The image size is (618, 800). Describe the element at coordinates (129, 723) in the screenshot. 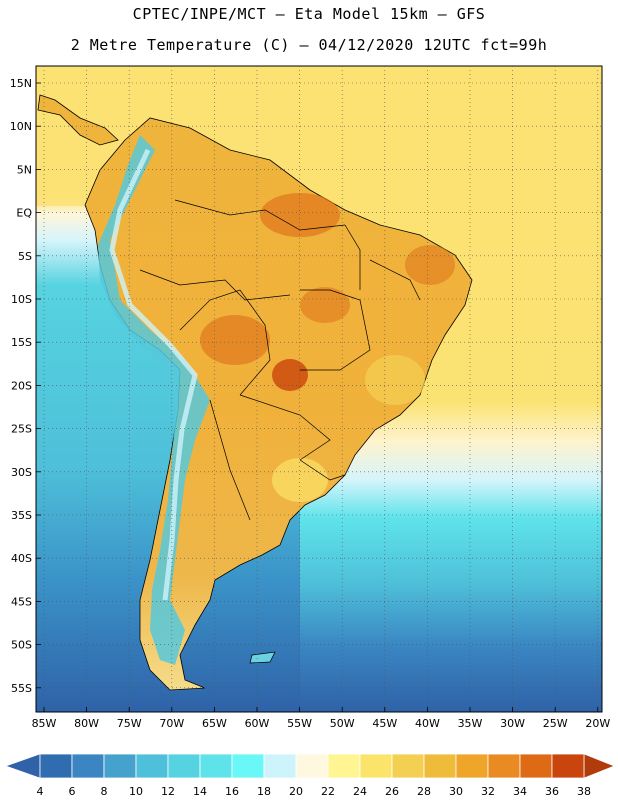

I see `longitude-label: 75W` at that location.